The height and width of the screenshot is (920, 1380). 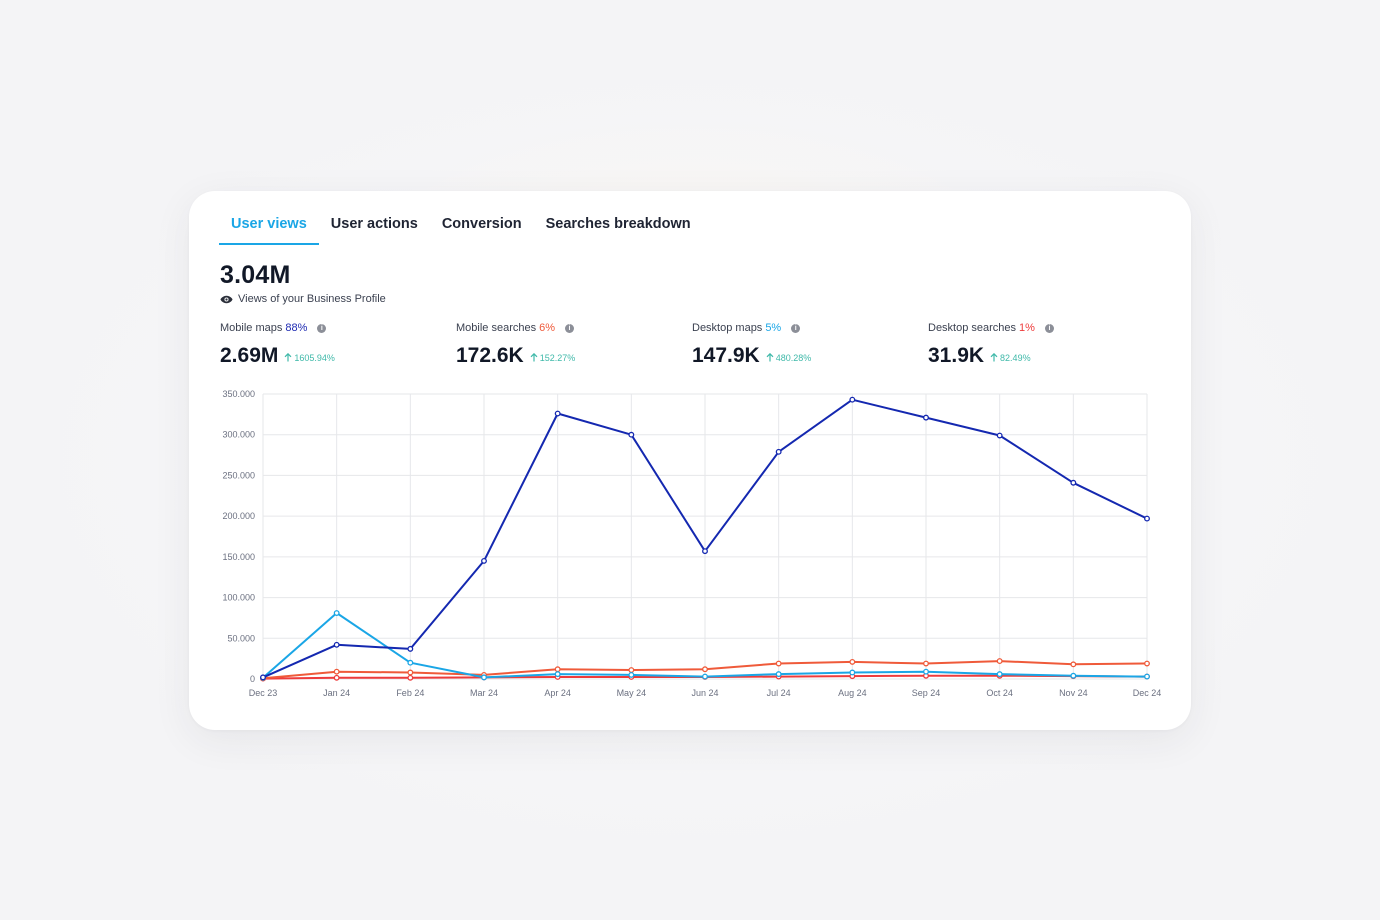 I want to click on y-tick-label: 0, so click(x=252, y=679).